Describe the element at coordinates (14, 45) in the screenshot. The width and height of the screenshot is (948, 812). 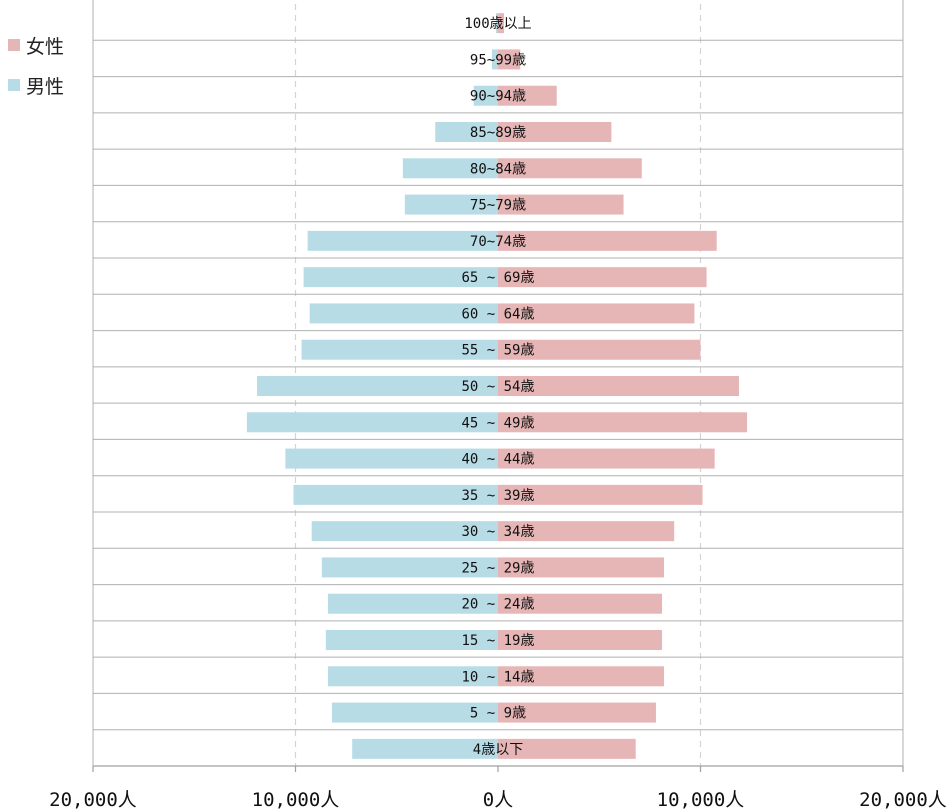
I see `legend-swatch-female` at that location.